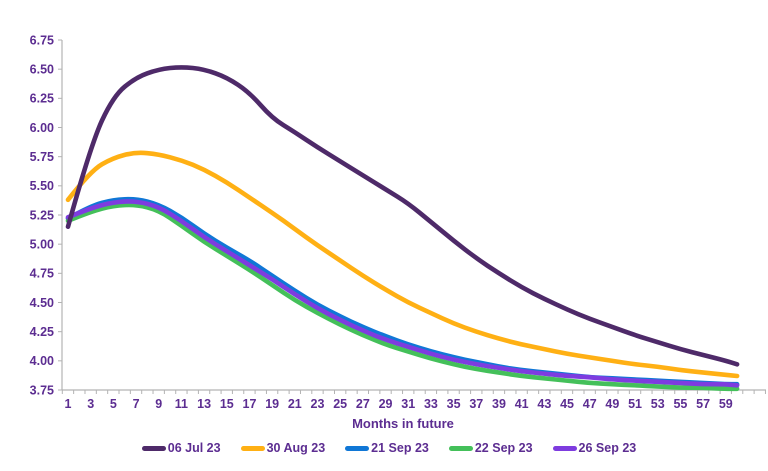  I want to click on x-axis-tick-label: 51, so click(635, 404).